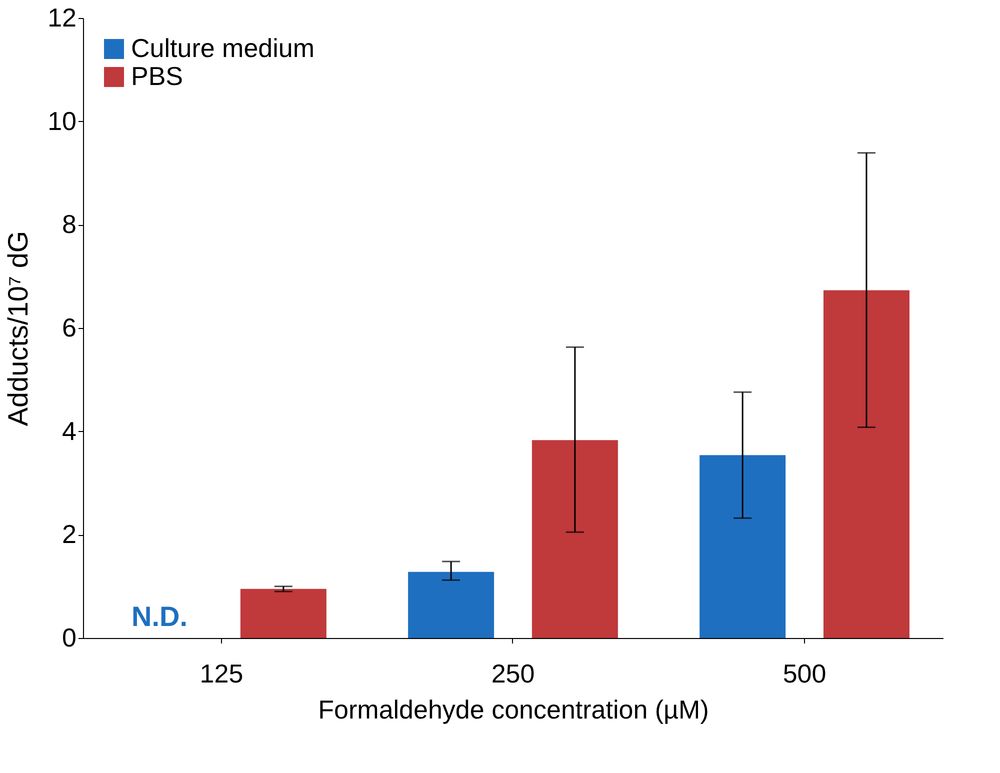 This screenshot has height=773, width=1000. Describe the element at coordinates (223, 48) in the screenshot. I see `legend-label: Culture medium` at that location.